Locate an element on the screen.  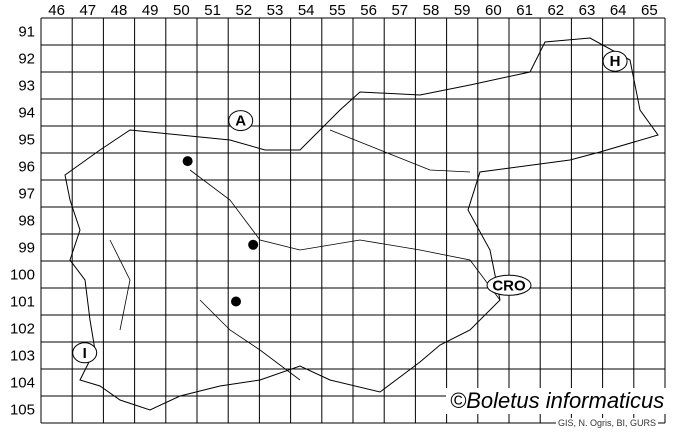
country-label: I is located at coordinates (85, 353).